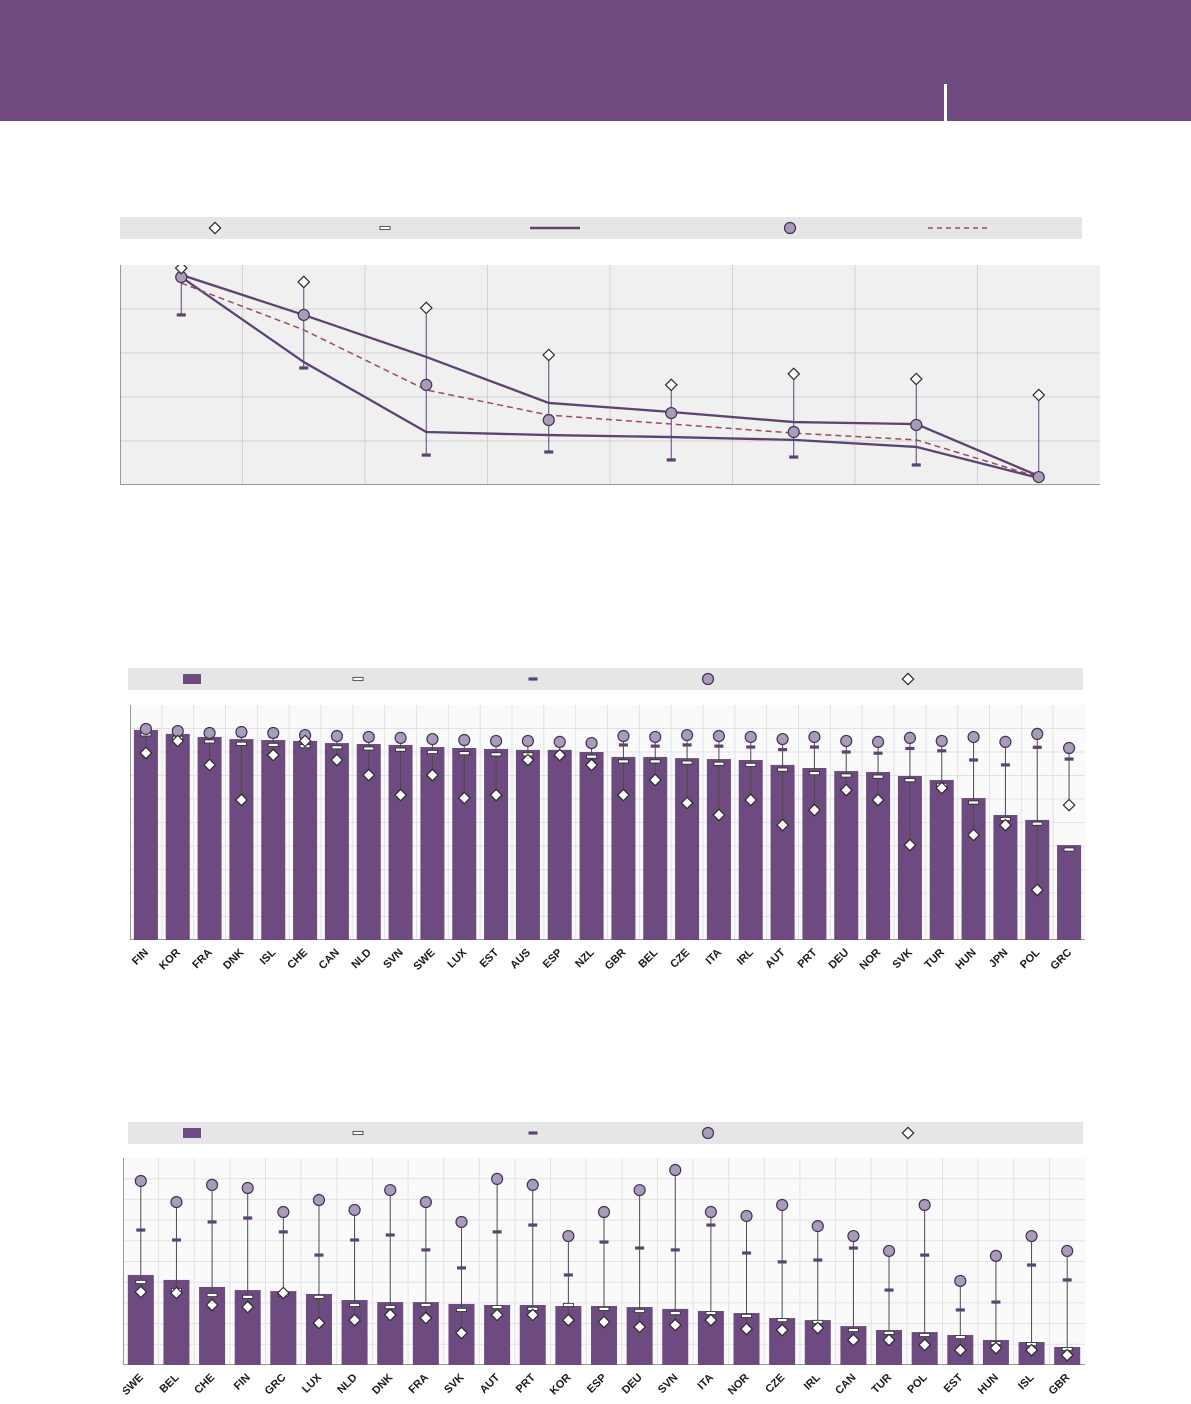 The width and height of the screenshot is (1191, 1404). What do you see at coordinates (385, 228) in the screenshot?
I see `legend-dash-white-icon` at bounding box center [385, 228].